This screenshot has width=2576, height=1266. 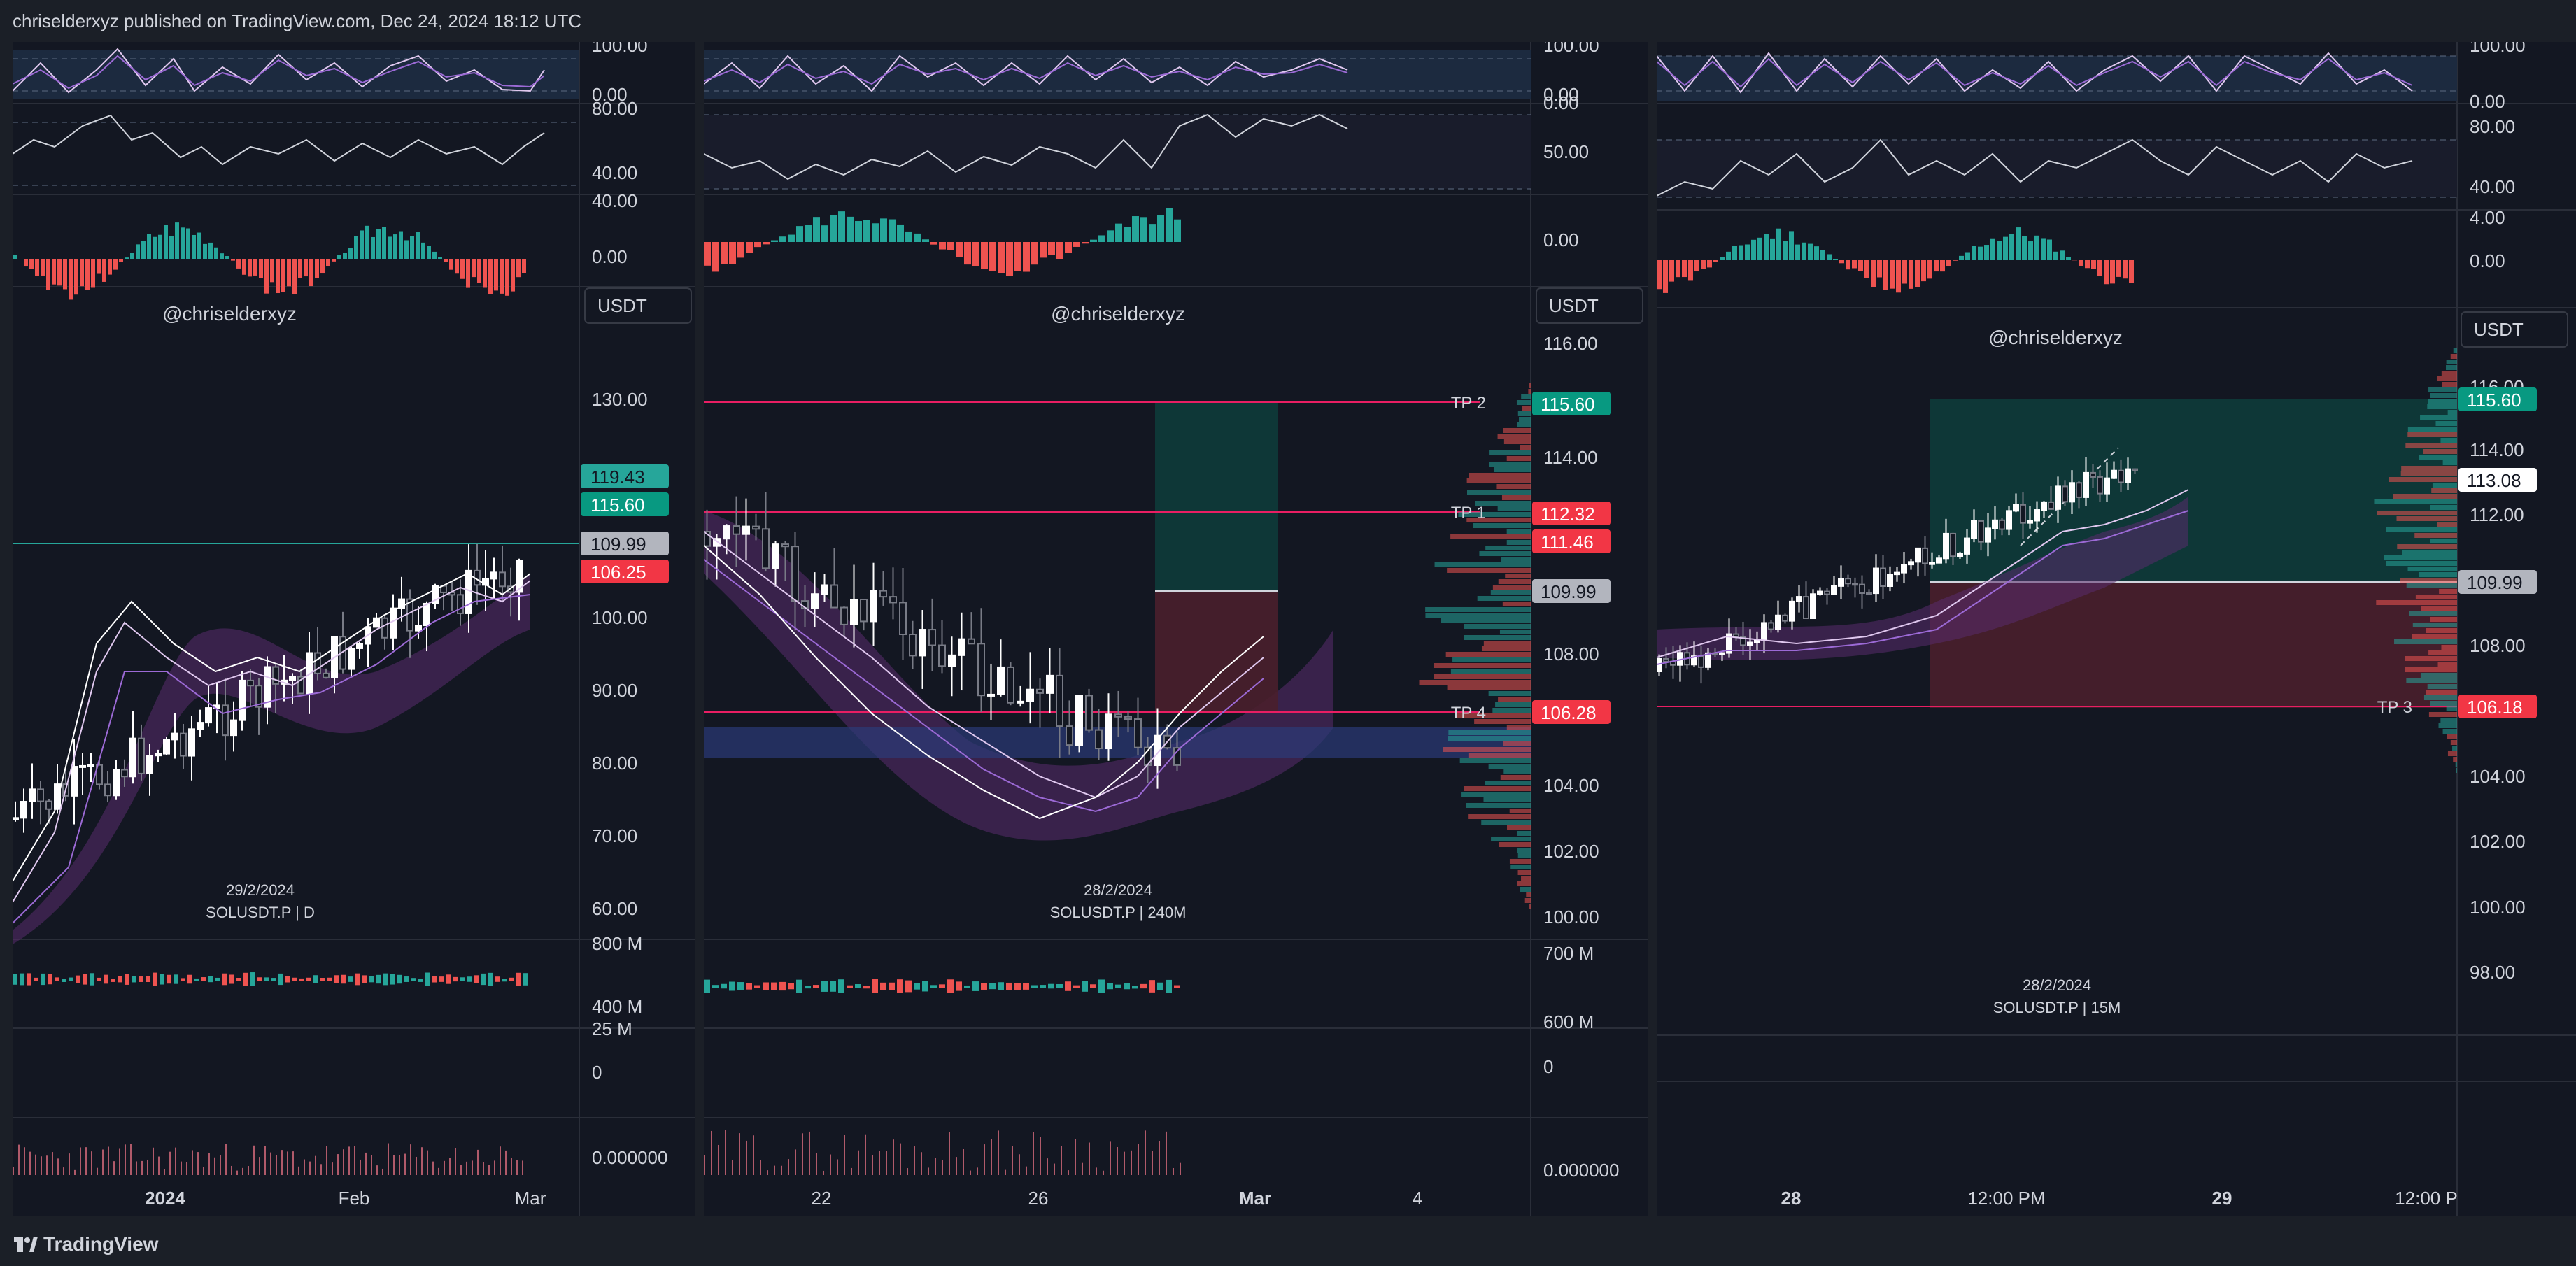 What do you see at coordinates (1288, 1244) in the screenshot?
I see `footer-bar: TradingView` at bounding box center [1288, 1244].